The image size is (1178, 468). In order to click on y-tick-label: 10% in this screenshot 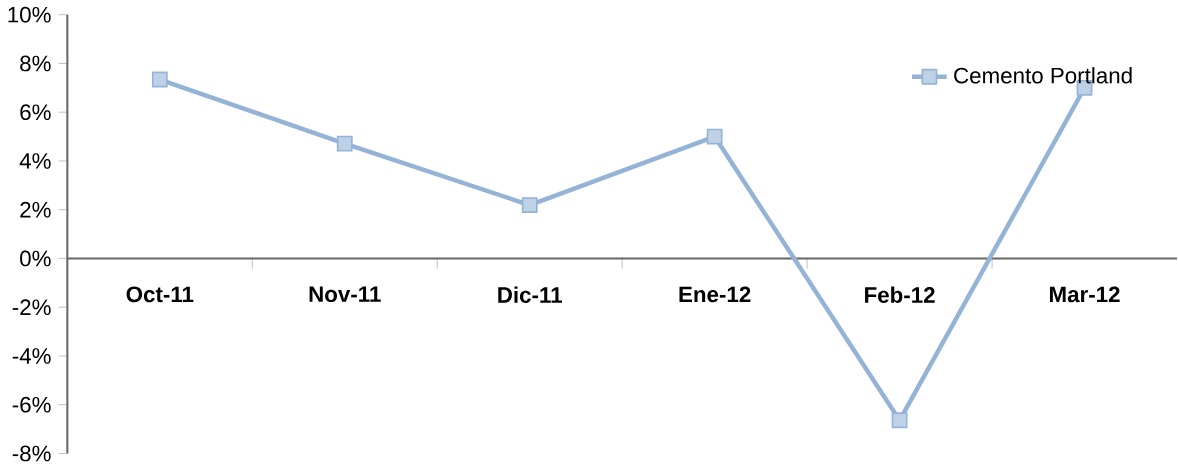, I will do `click(29, 14)`.